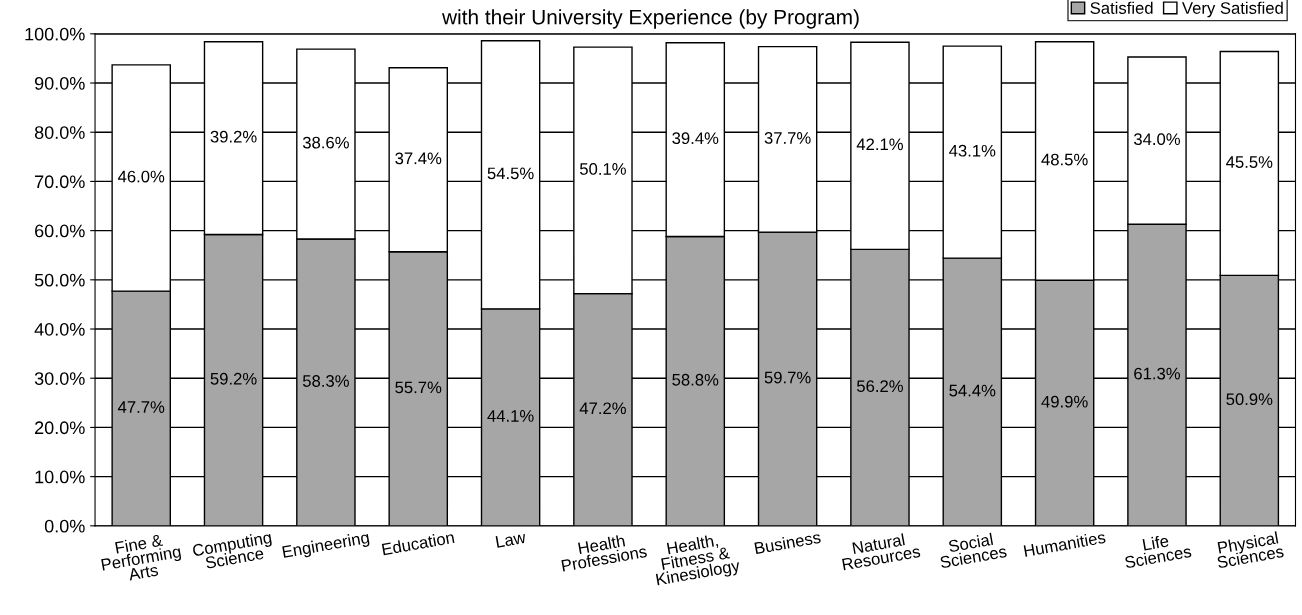  What do you see at coordinates (973, 550) in the screenshot?
I see `x-tick-label: Social Sciences` at bounding box center [973, 550].